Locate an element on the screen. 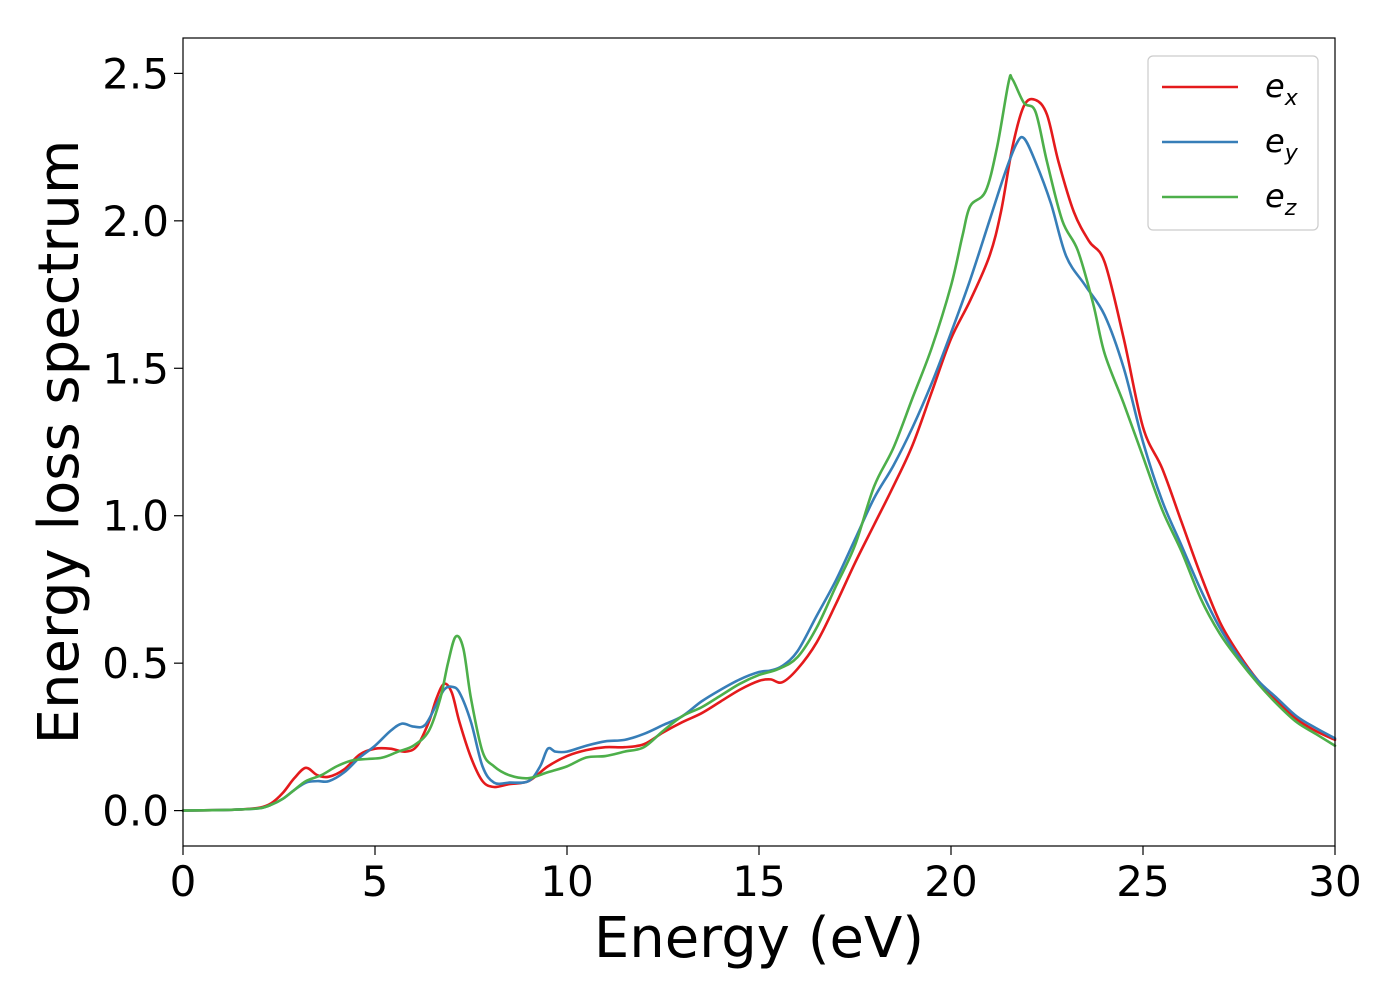 This screenshot has width=1400, height=1000. x-tick-label: 15 is located at coordinates (758, 881).